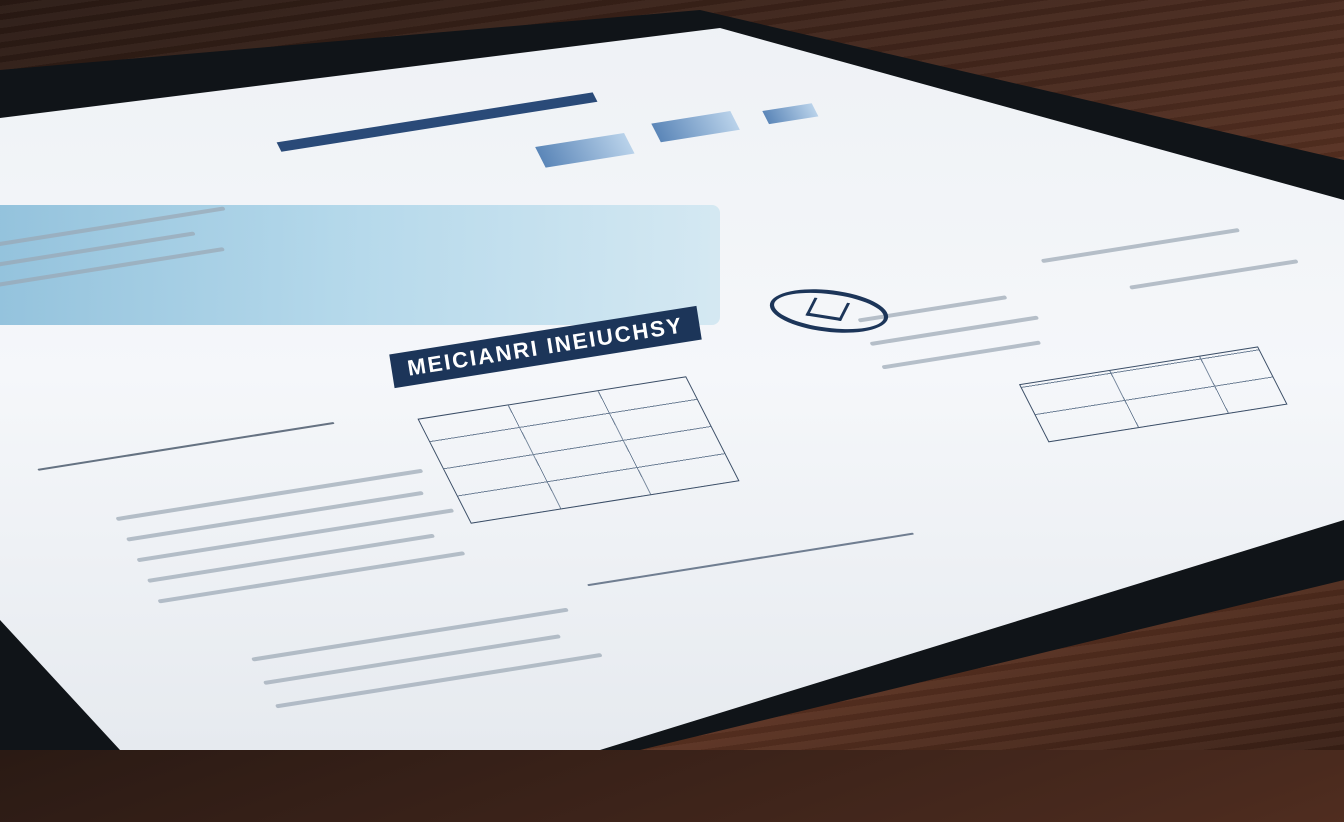  Describe the element at coordinates (1153, 394) in the screenshot. I see `diagram-box` at that location.